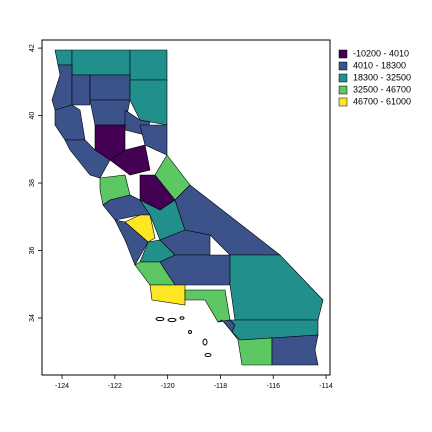 The height and width of the screenshot is (432, 432). I want to click on x-tick-label: -122, so click(115, 386).